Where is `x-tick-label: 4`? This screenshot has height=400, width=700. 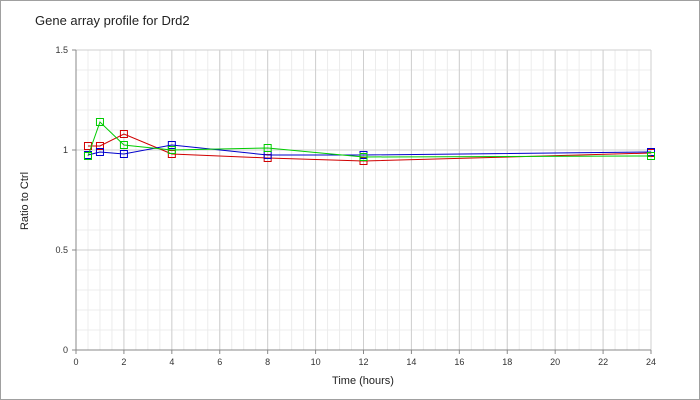
x-tick-label: 4 is located at coordinates (171, 362).